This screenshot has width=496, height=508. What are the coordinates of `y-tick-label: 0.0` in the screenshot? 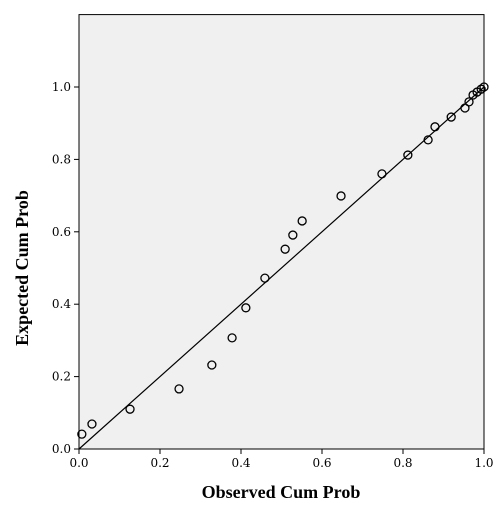 It's located at (61, 449).